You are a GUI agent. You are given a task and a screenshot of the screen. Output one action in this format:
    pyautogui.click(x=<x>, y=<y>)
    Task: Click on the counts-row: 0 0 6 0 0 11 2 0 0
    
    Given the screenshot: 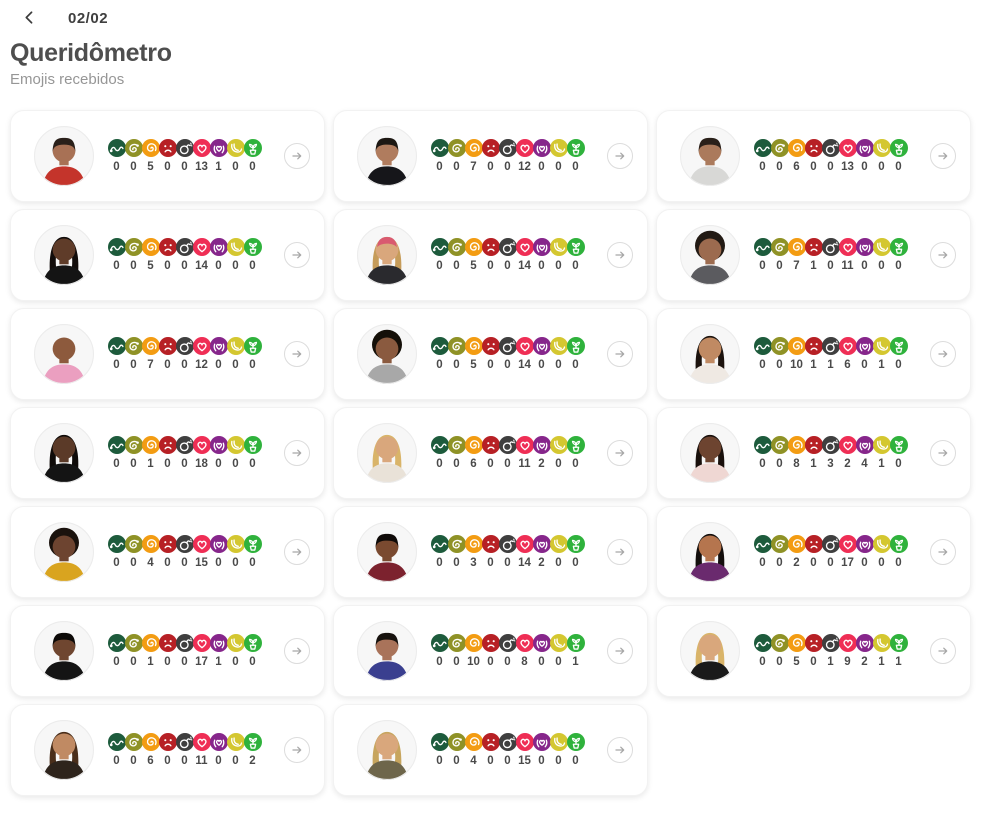 What is the action you would take?
    pyautogui.click(x=507, y=464)
    